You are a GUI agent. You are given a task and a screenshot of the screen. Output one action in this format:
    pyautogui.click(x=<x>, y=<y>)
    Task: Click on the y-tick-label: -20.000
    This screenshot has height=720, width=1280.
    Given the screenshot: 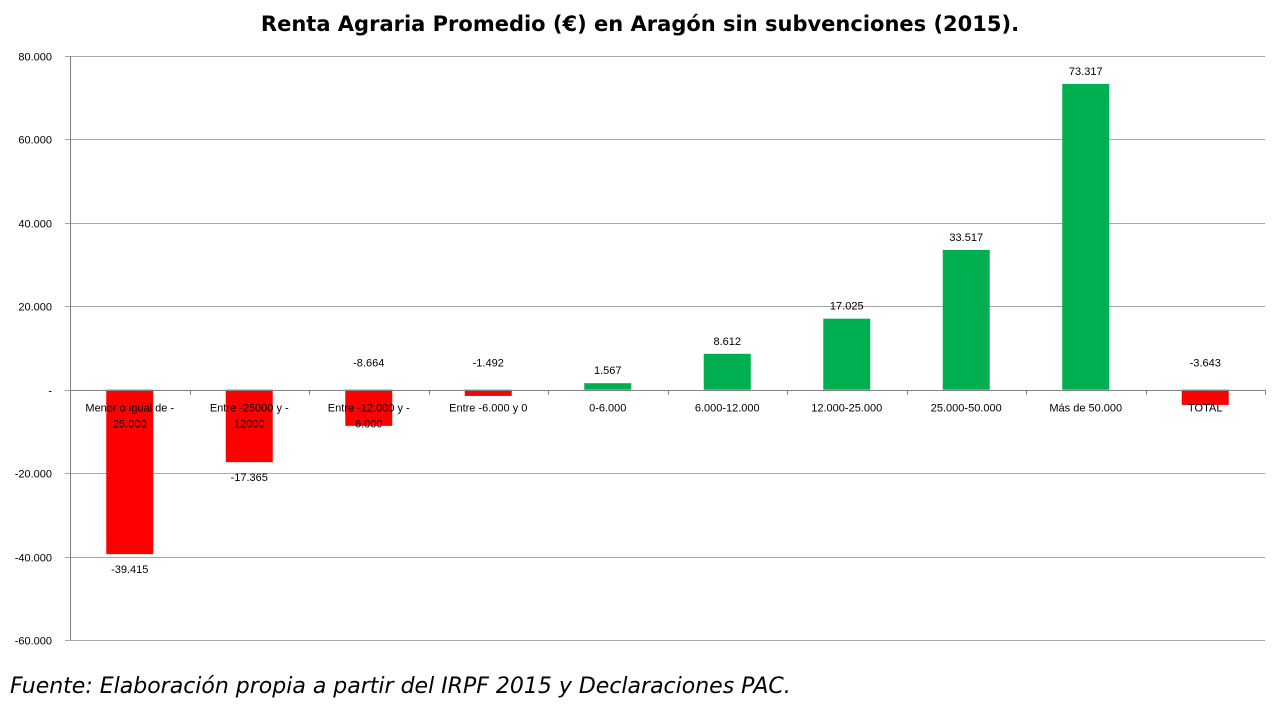 What is the action you would take?
    pyautogui.click(x=33, y=475)
    